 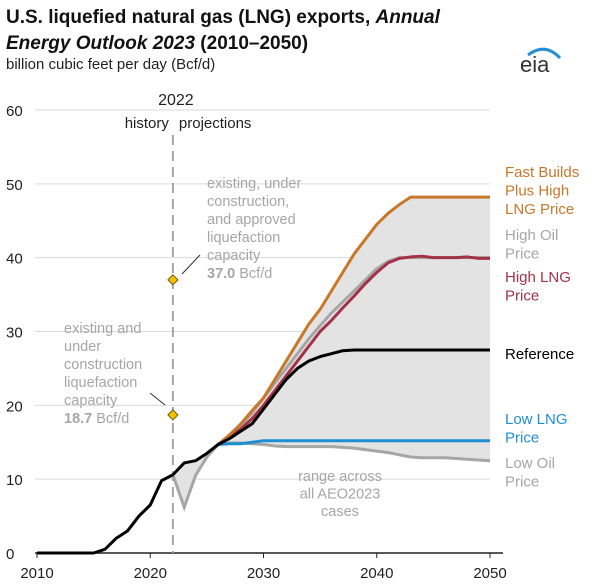 I want to click on range-label: cases, so click(x=340, y=512).